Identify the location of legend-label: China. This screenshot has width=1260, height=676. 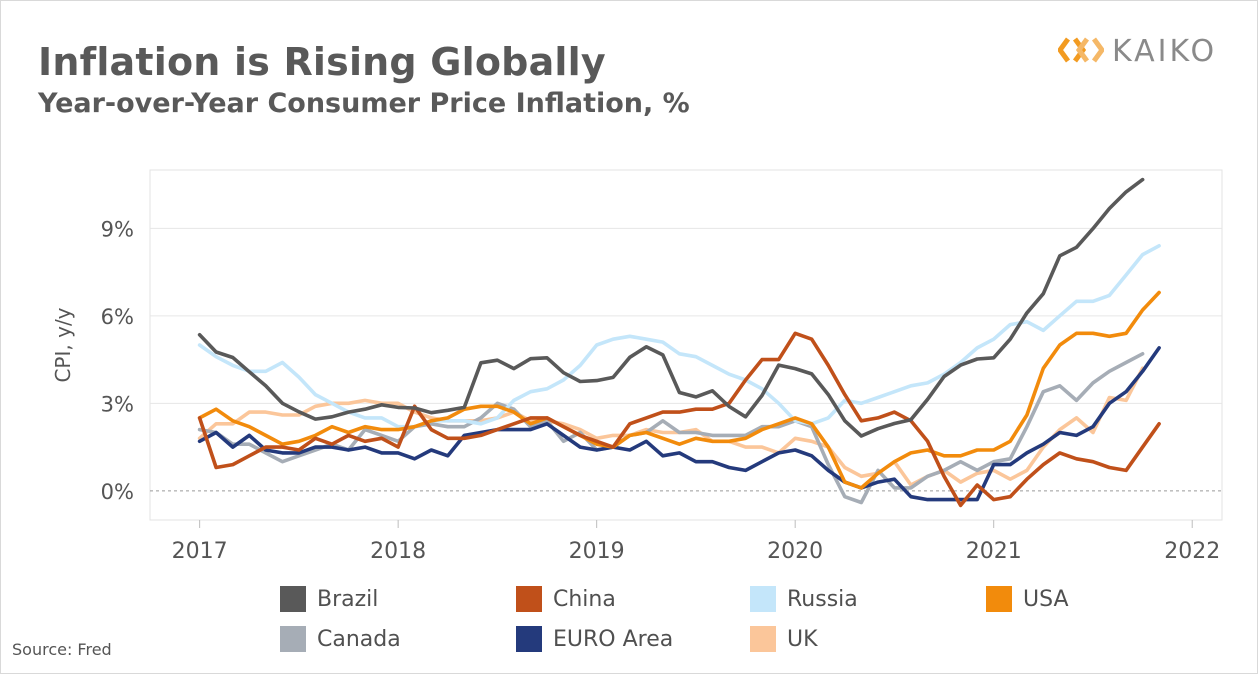
(584, 599).